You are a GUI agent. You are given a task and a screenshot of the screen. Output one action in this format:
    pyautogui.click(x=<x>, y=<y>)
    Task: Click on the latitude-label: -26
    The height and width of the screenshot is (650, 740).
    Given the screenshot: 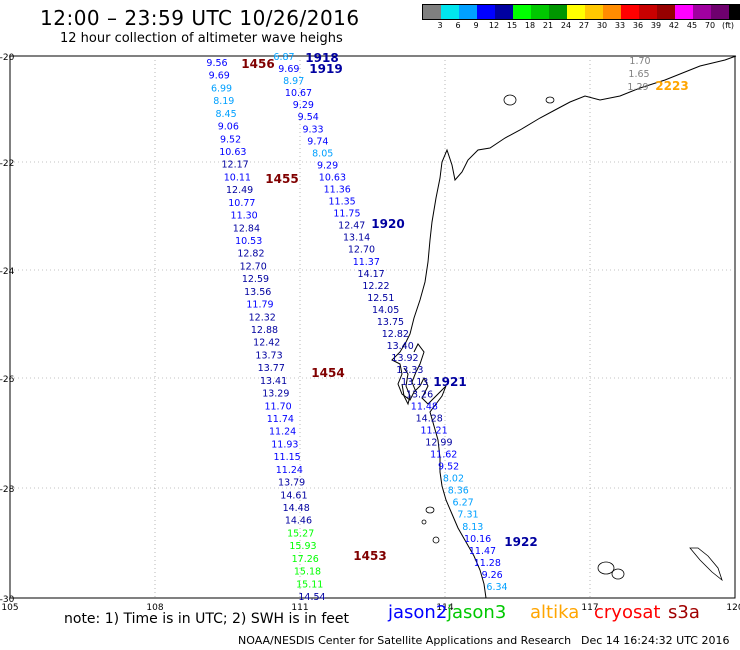 What is the action you would take?
    pyautogui.click(x=7, y=380)
    